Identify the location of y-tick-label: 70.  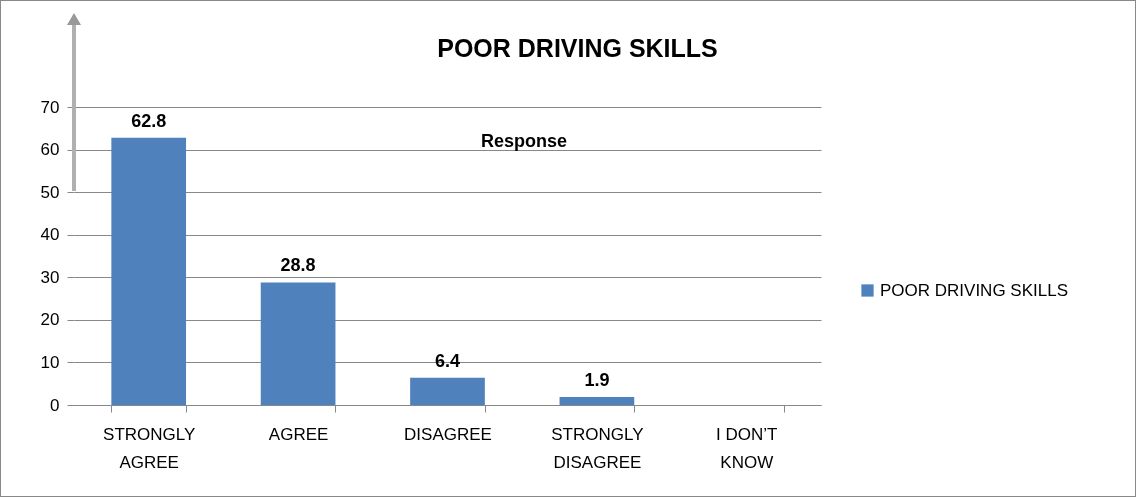
(50, 107).